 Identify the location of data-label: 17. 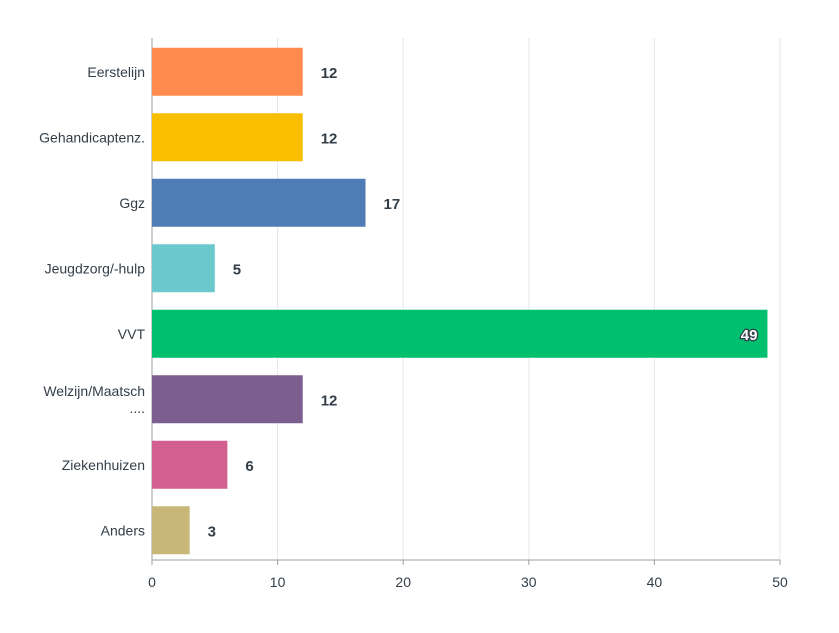
(392, 204).